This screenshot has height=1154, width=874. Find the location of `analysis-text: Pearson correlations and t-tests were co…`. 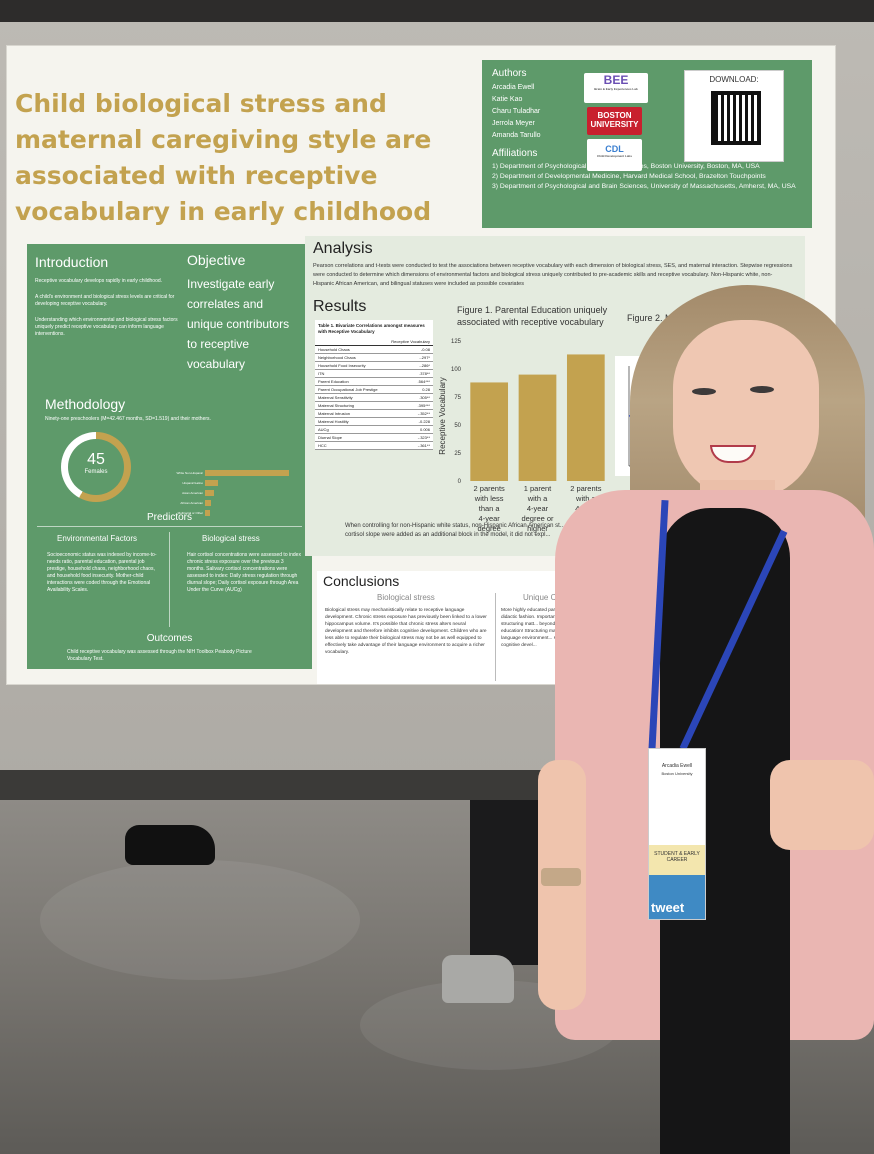

analysis-text: Pearson correlations and t-tests were co… is located at coordinates (553, 275).